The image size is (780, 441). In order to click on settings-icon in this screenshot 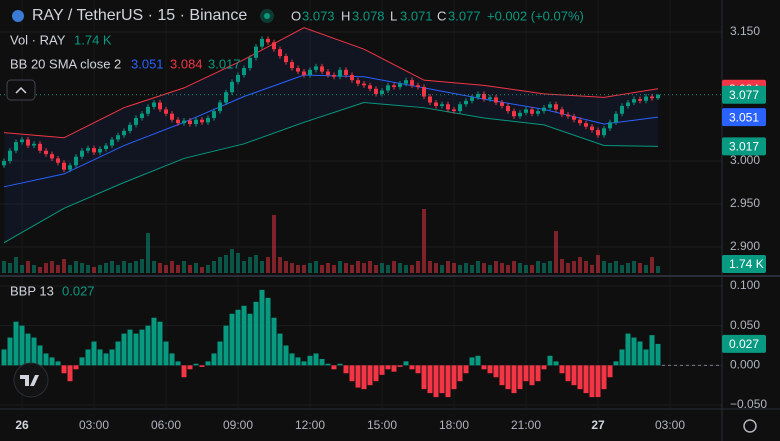, I will do `click(750, 426)`.